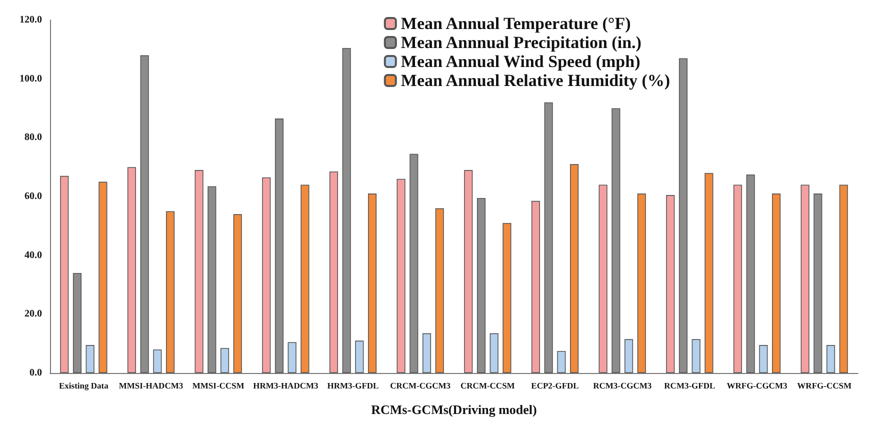 Image resolution: width=874 pixels, height=429 pixels. What do you see at coordinates (285, 385) in the screenshot?
I see `x-tick-label: HRM3-HADCM3` at bounding box center [285, 385].